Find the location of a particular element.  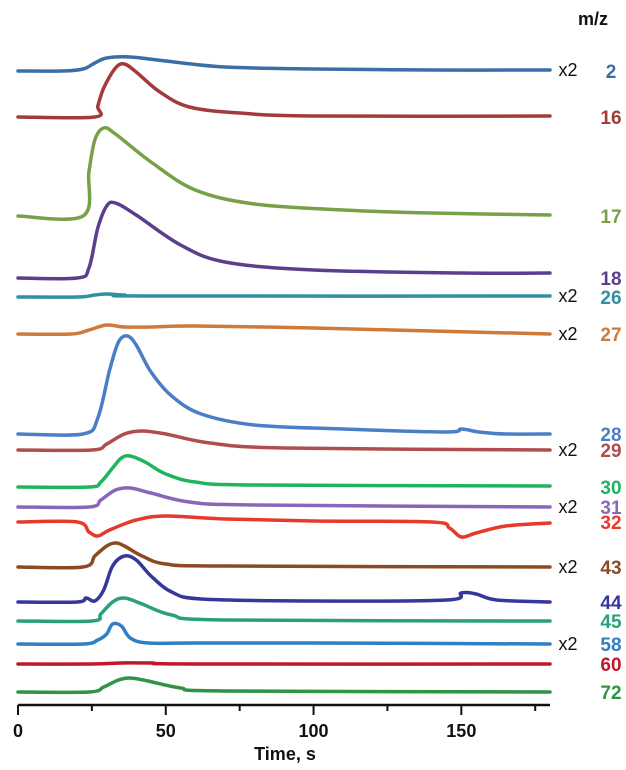

ion-label-mz-28: 28 is located at coordinates (610, 435).